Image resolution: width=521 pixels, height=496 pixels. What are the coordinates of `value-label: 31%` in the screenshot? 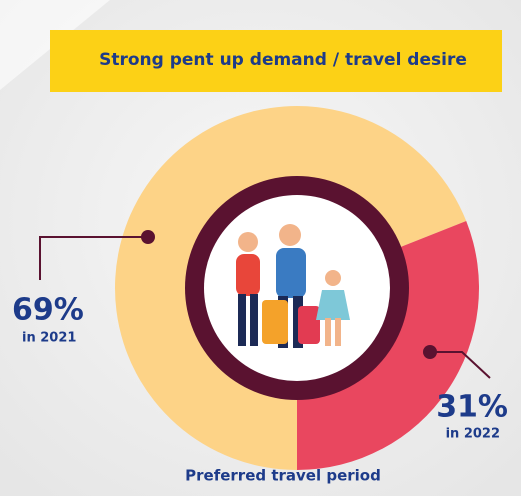 It's located at (472, 407).